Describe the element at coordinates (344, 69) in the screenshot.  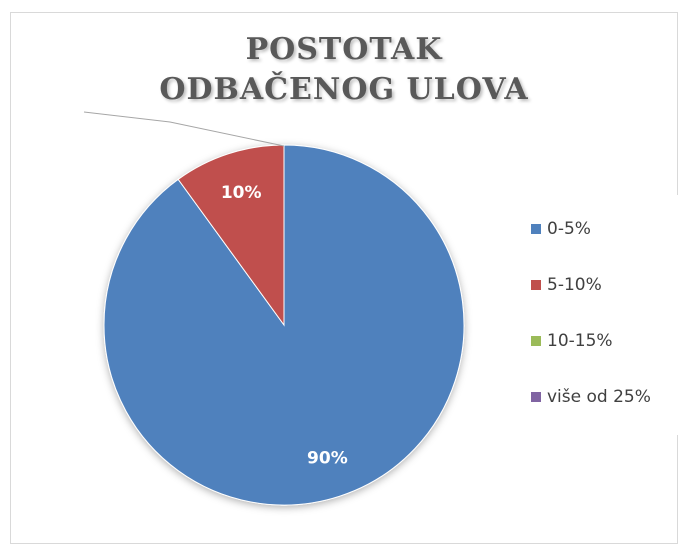
I see `chart-title: POSTOTAK ODBAČENOG ULOVA` at that location.